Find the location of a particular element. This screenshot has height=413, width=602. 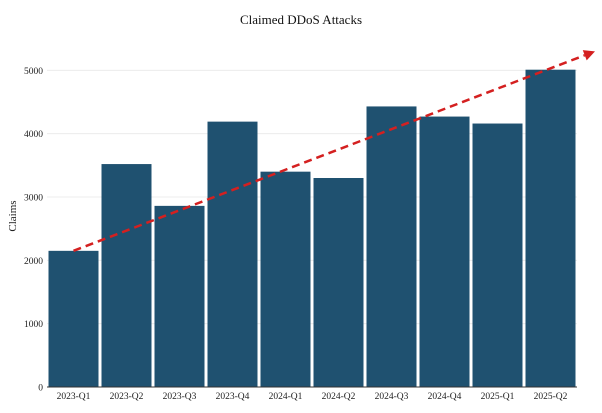

bar-2024-Q3 is located at coordinates (391, 246).